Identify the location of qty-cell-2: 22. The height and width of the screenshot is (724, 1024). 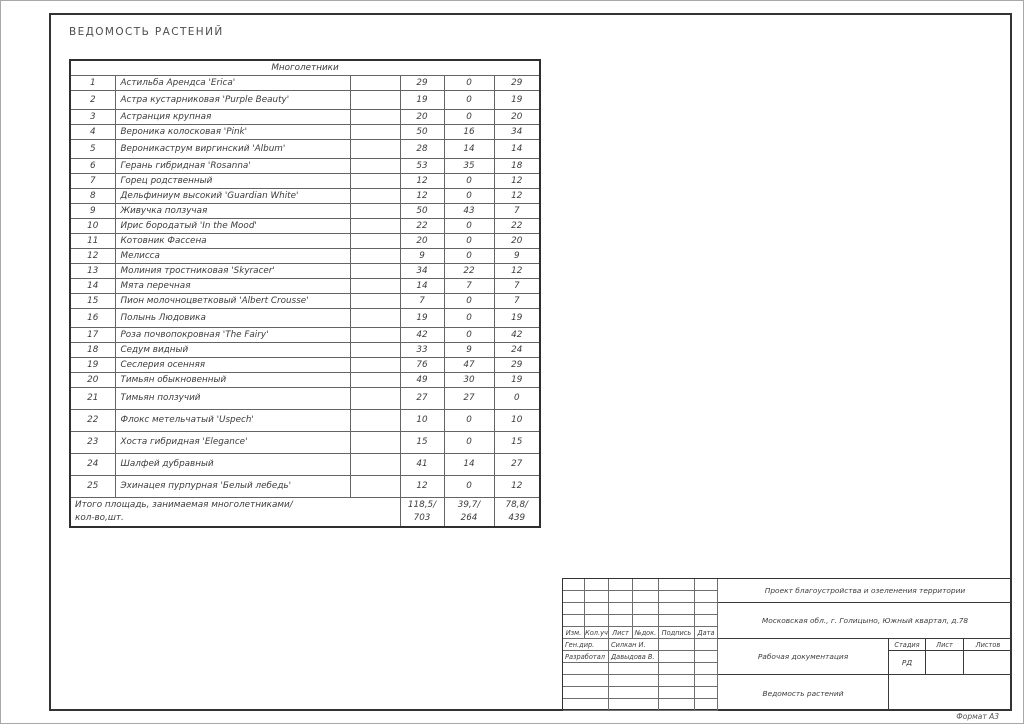
(469, 270).